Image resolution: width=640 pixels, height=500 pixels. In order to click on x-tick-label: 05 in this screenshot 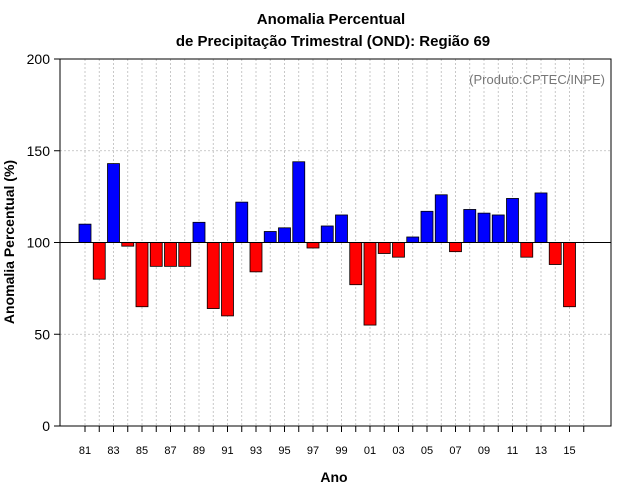, I will do `click(427, 451)`.